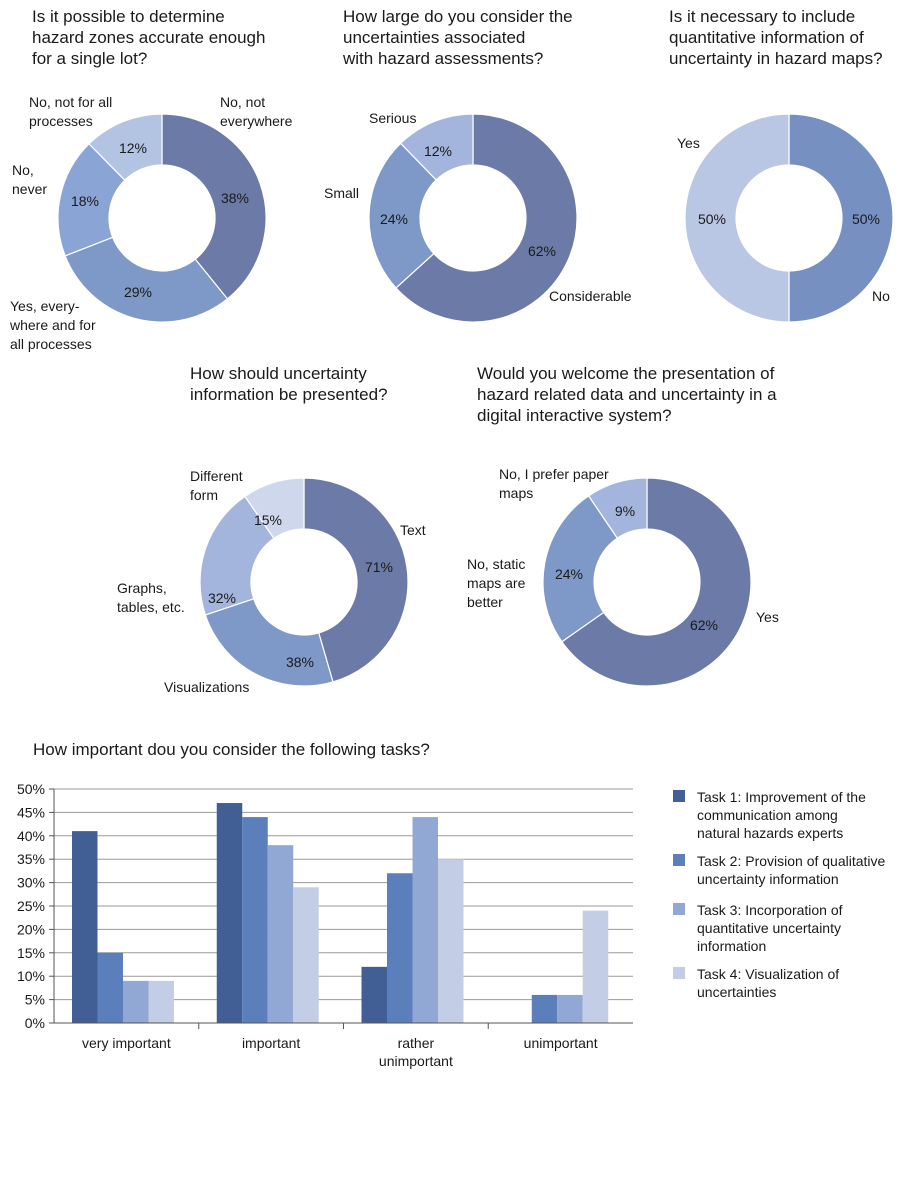 The width and height of the screenshot is (919, 1177). What do you see at coordinates (138, 292) in the screenshot?
I see `slice-value-label: 29%` at bounding box center [138, 292].